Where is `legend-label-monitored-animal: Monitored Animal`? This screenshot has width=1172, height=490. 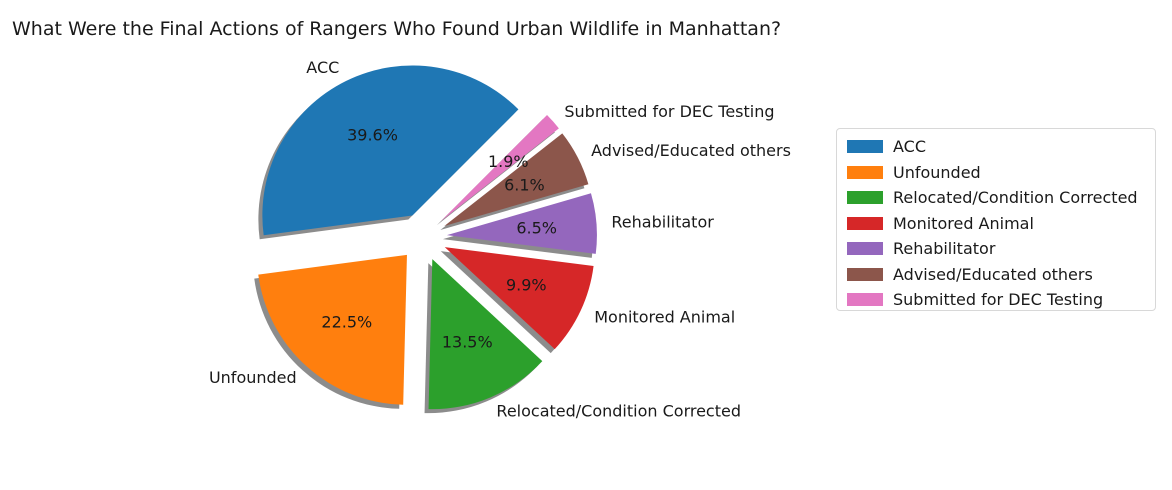
legend-label-monitored-animal: Monitored Animal is located at coordinates (963, 223).